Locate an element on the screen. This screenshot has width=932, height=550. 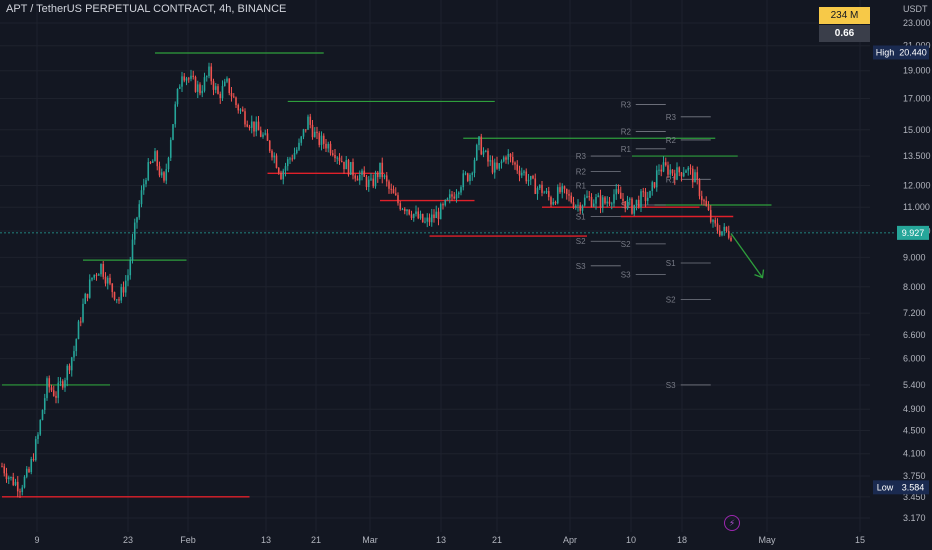
pivot-label: R3 is located at coordinates (626, 104).